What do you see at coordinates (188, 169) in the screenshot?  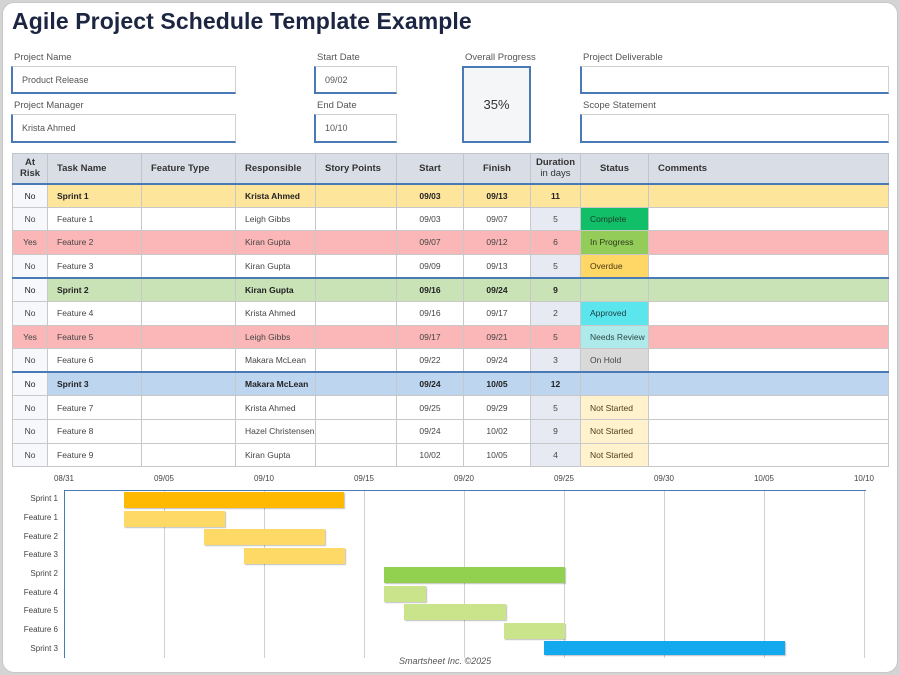 I see `header-feature-type: Feature Type` at bounding box center [188, 169].